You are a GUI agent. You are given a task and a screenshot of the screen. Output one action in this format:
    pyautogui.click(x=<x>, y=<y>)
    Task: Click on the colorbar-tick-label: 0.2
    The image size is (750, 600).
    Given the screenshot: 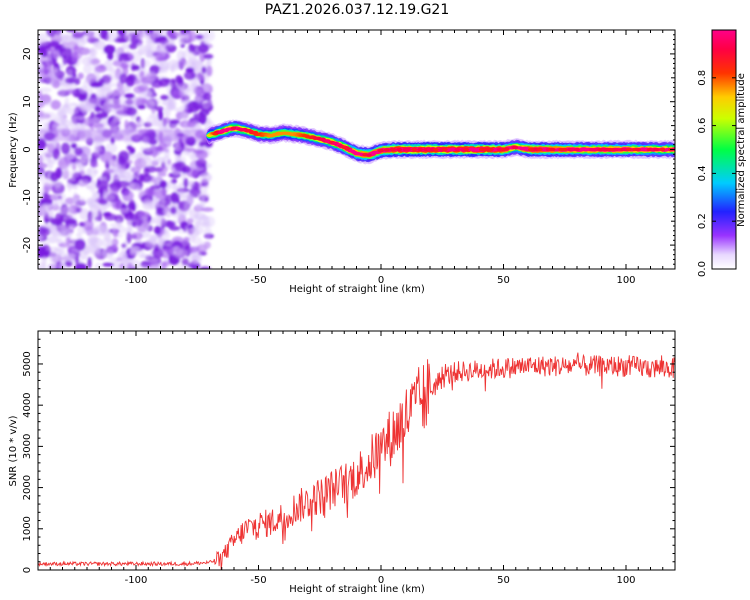 What is the action you would take?
    pyautogui.click(x=702, y=221)
    